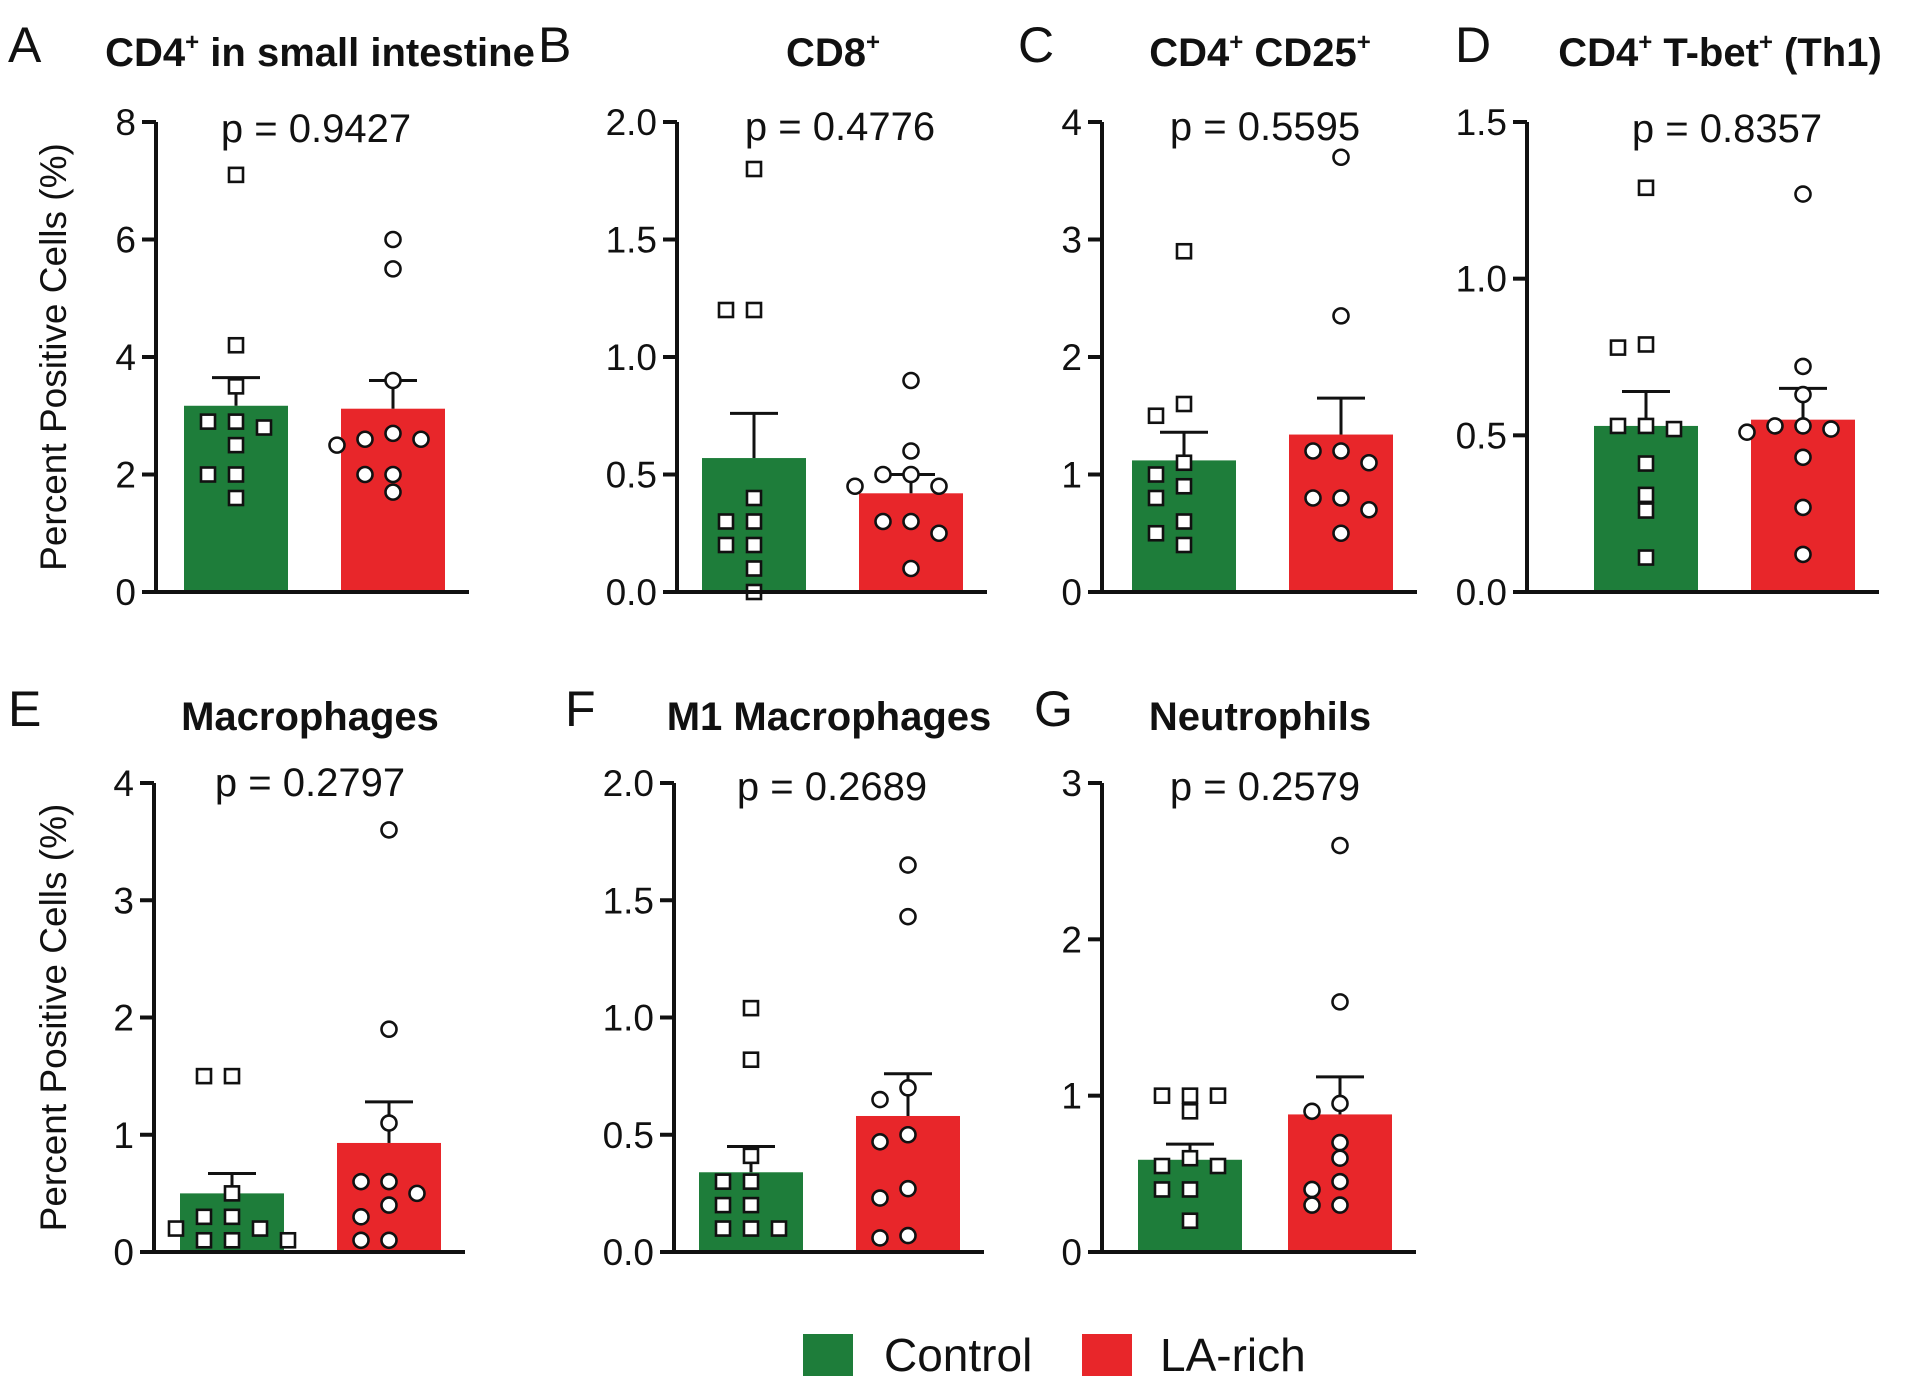  What do you see at coordinates (828, 1355) in the screenshot?
I see `legend-swatch-control` at bounding box center [828, 1355].